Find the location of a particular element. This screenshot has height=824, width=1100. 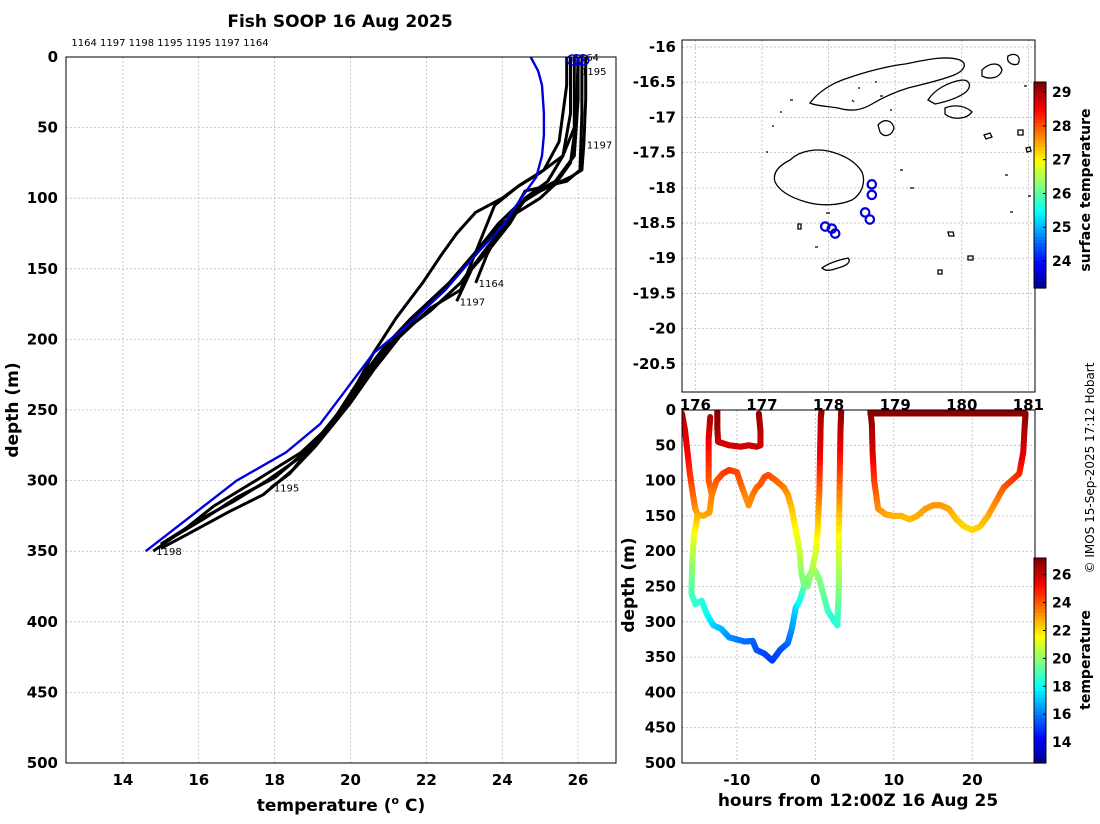

surface-temperature-colorbar-label: surface temperature is located at coordinates (1086, 189).